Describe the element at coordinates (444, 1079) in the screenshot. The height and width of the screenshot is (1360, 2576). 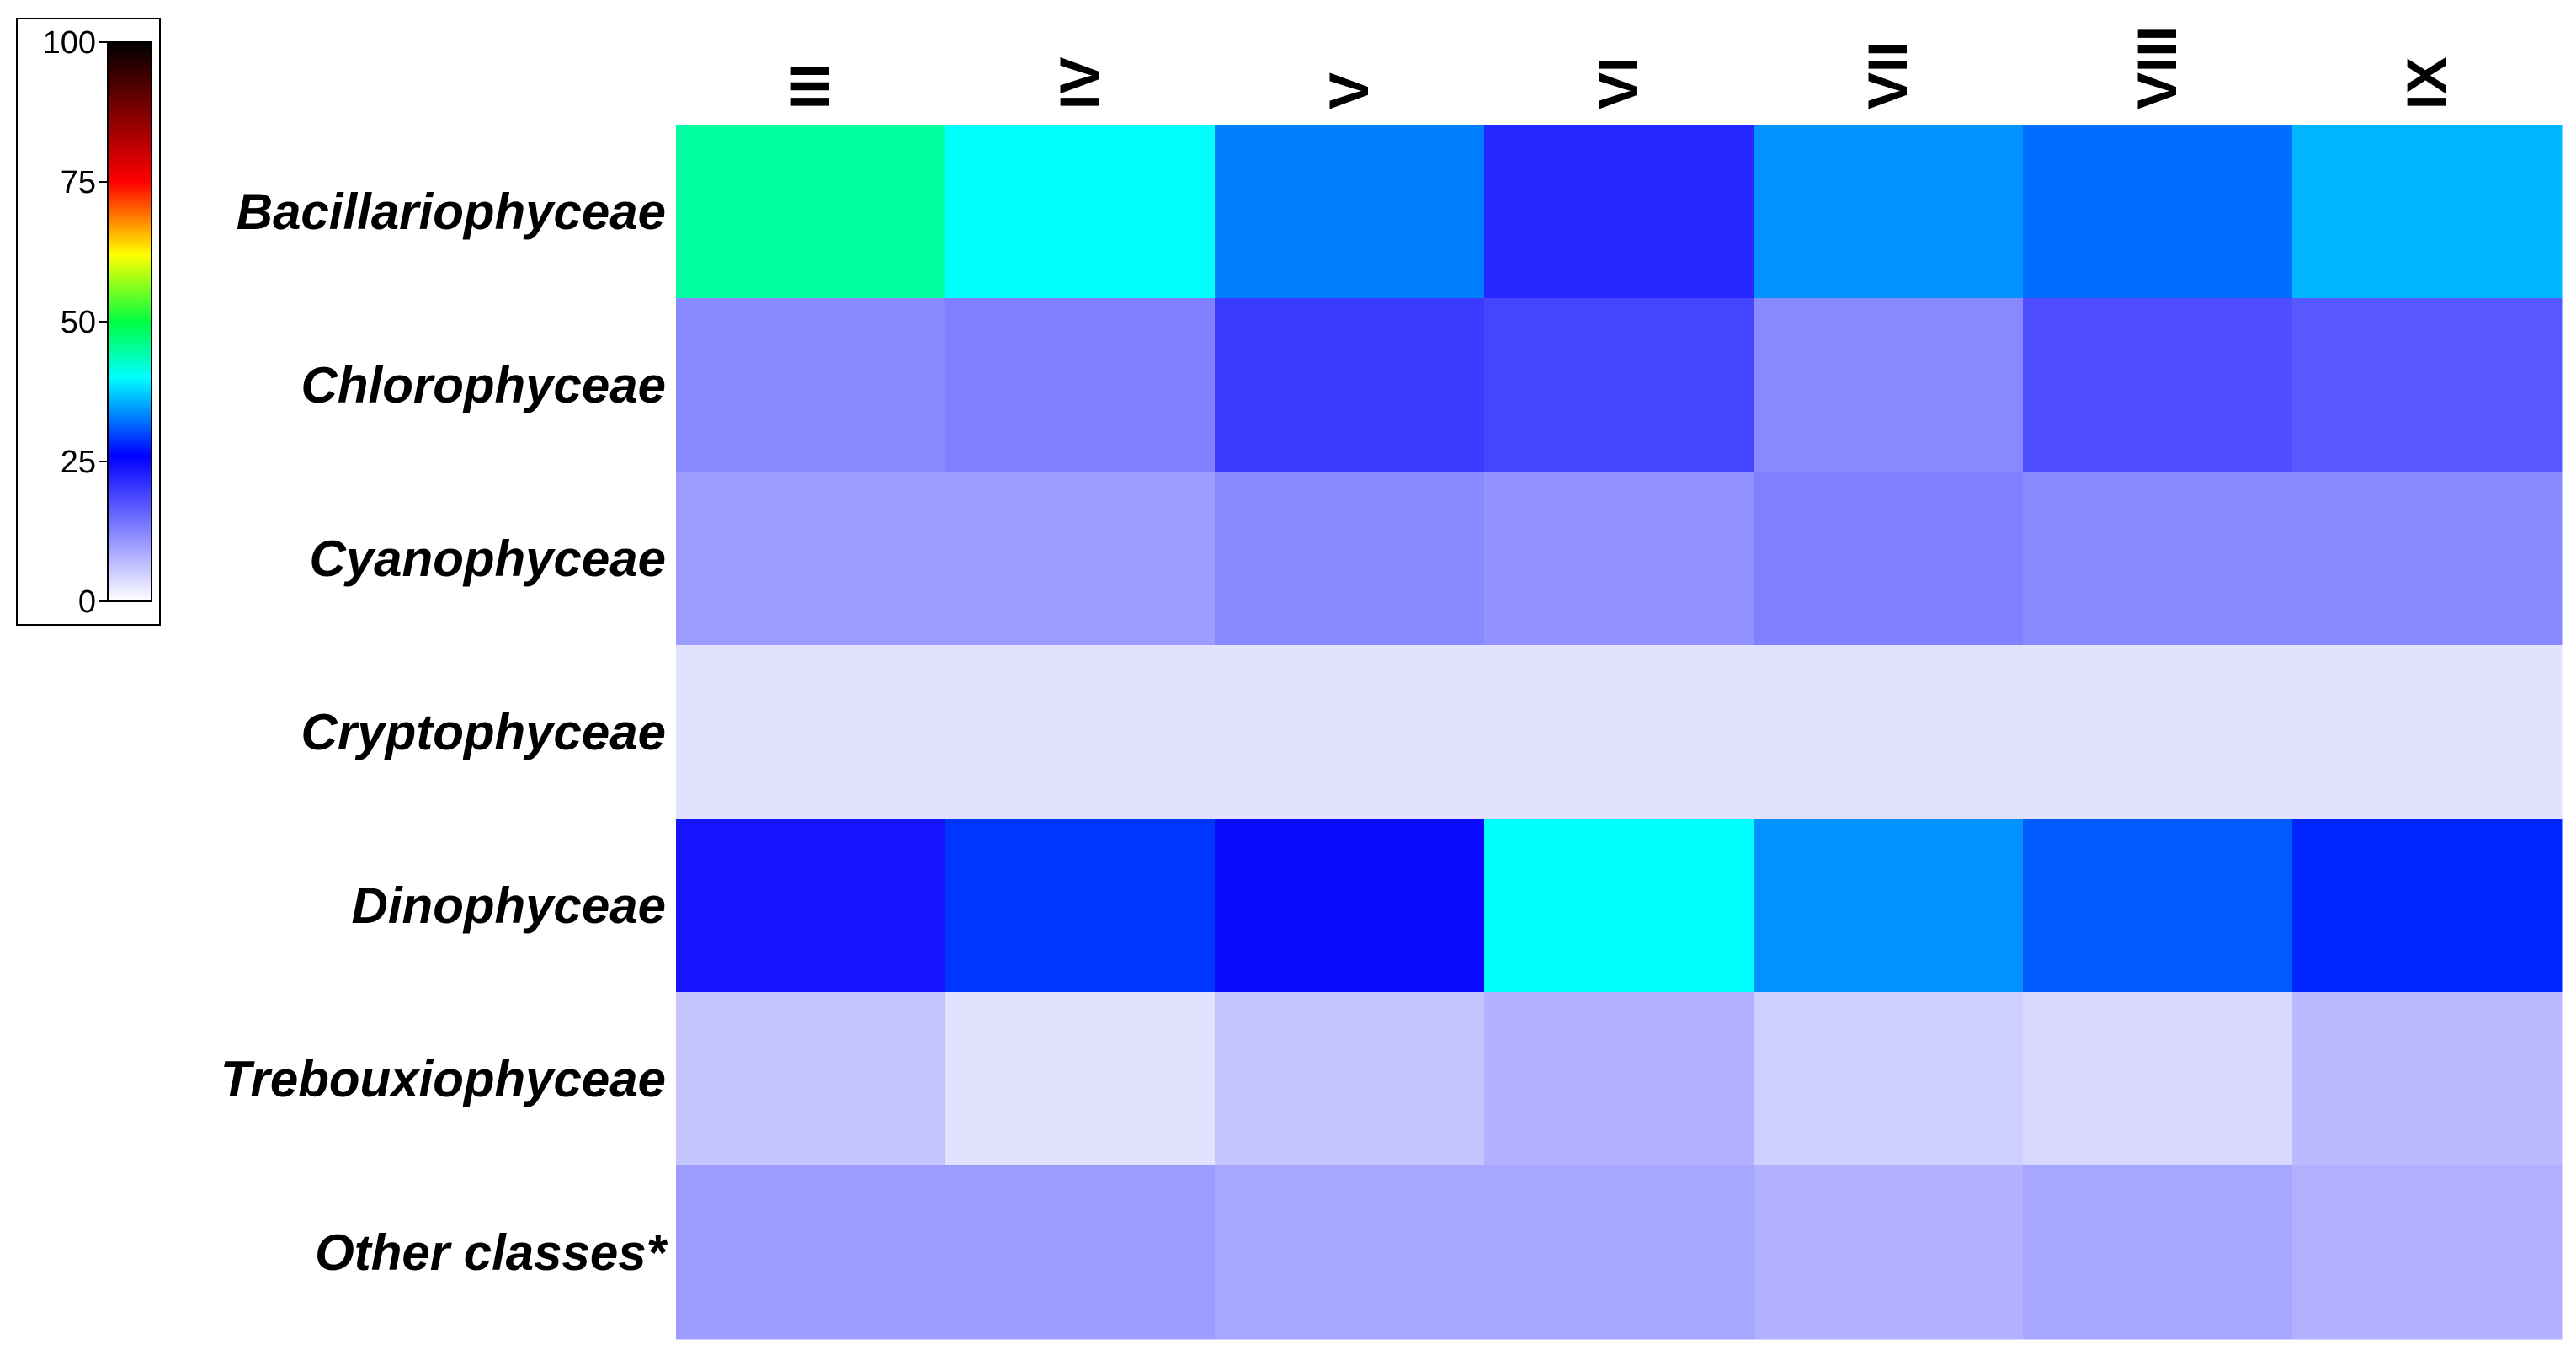
I see `row-label: Trebouxiophyceae` at that location.